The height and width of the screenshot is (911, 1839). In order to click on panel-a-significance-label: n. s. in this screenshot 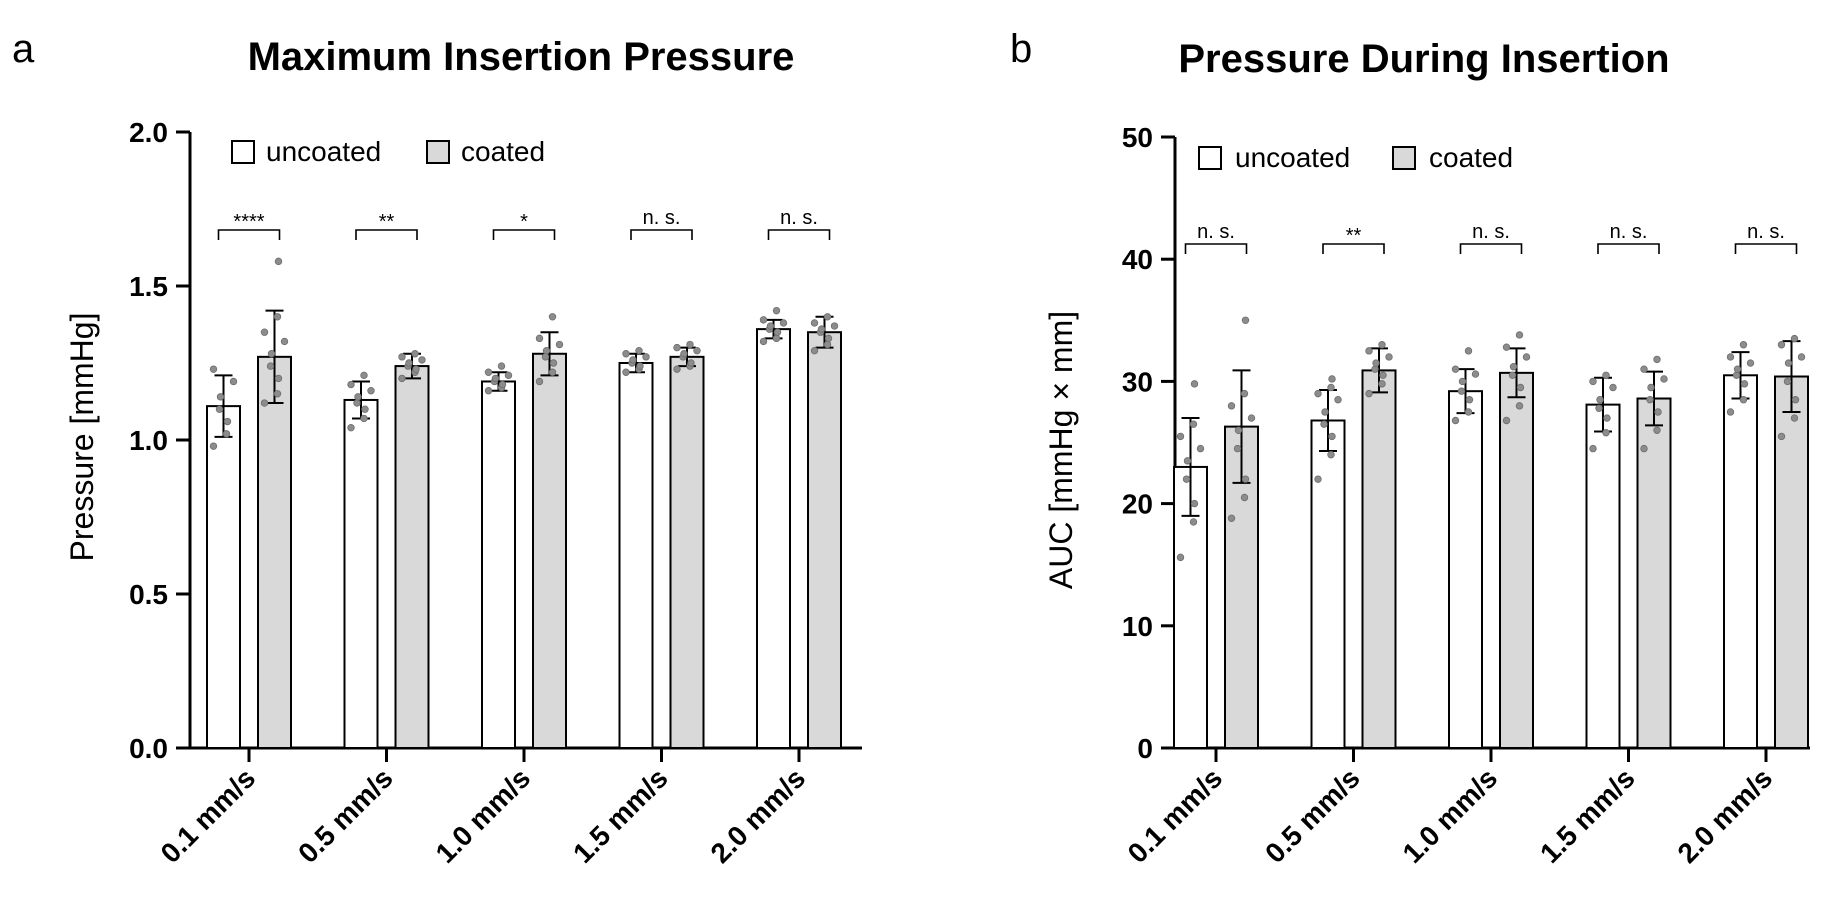, I will do `click(799, 218)`.